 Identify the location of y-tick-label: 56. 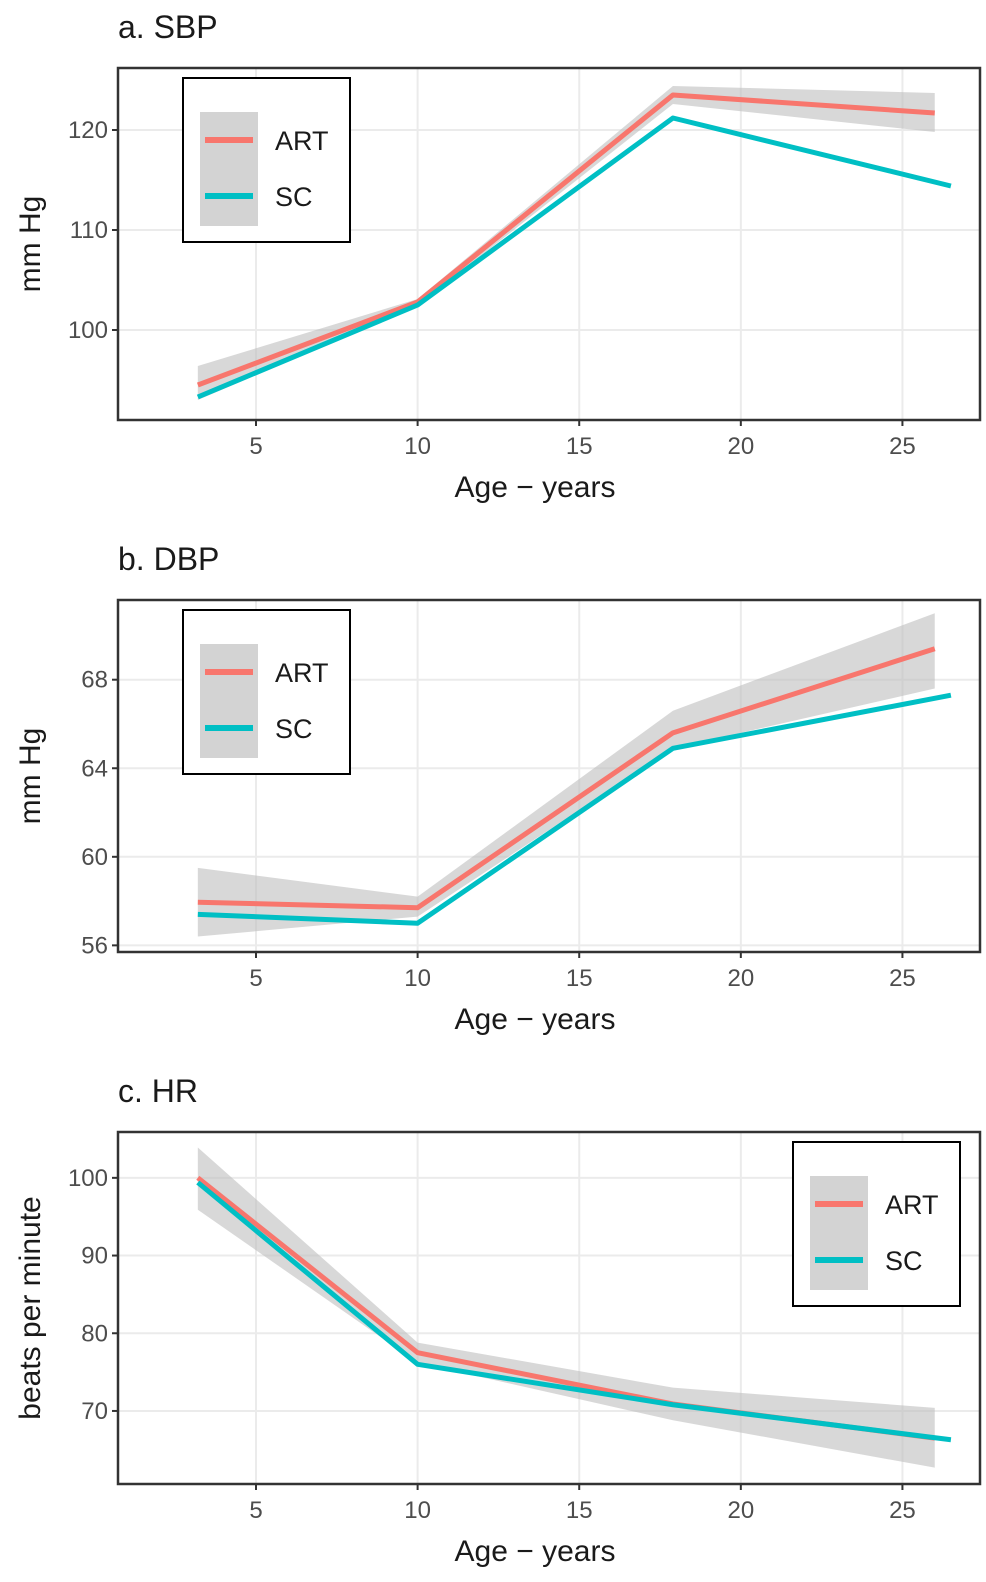
(94, 945).